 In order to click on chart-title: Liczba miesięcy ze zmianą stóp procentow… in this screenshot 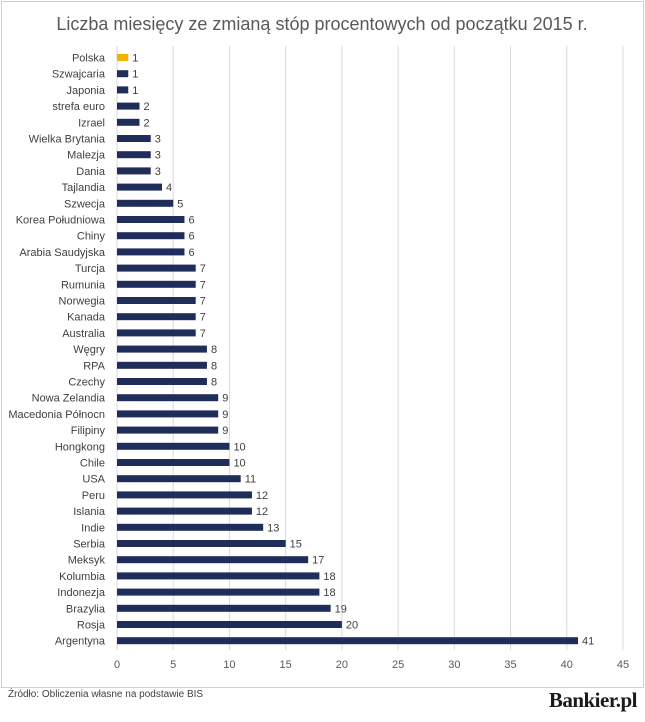, I will do `click(321, 24)`.